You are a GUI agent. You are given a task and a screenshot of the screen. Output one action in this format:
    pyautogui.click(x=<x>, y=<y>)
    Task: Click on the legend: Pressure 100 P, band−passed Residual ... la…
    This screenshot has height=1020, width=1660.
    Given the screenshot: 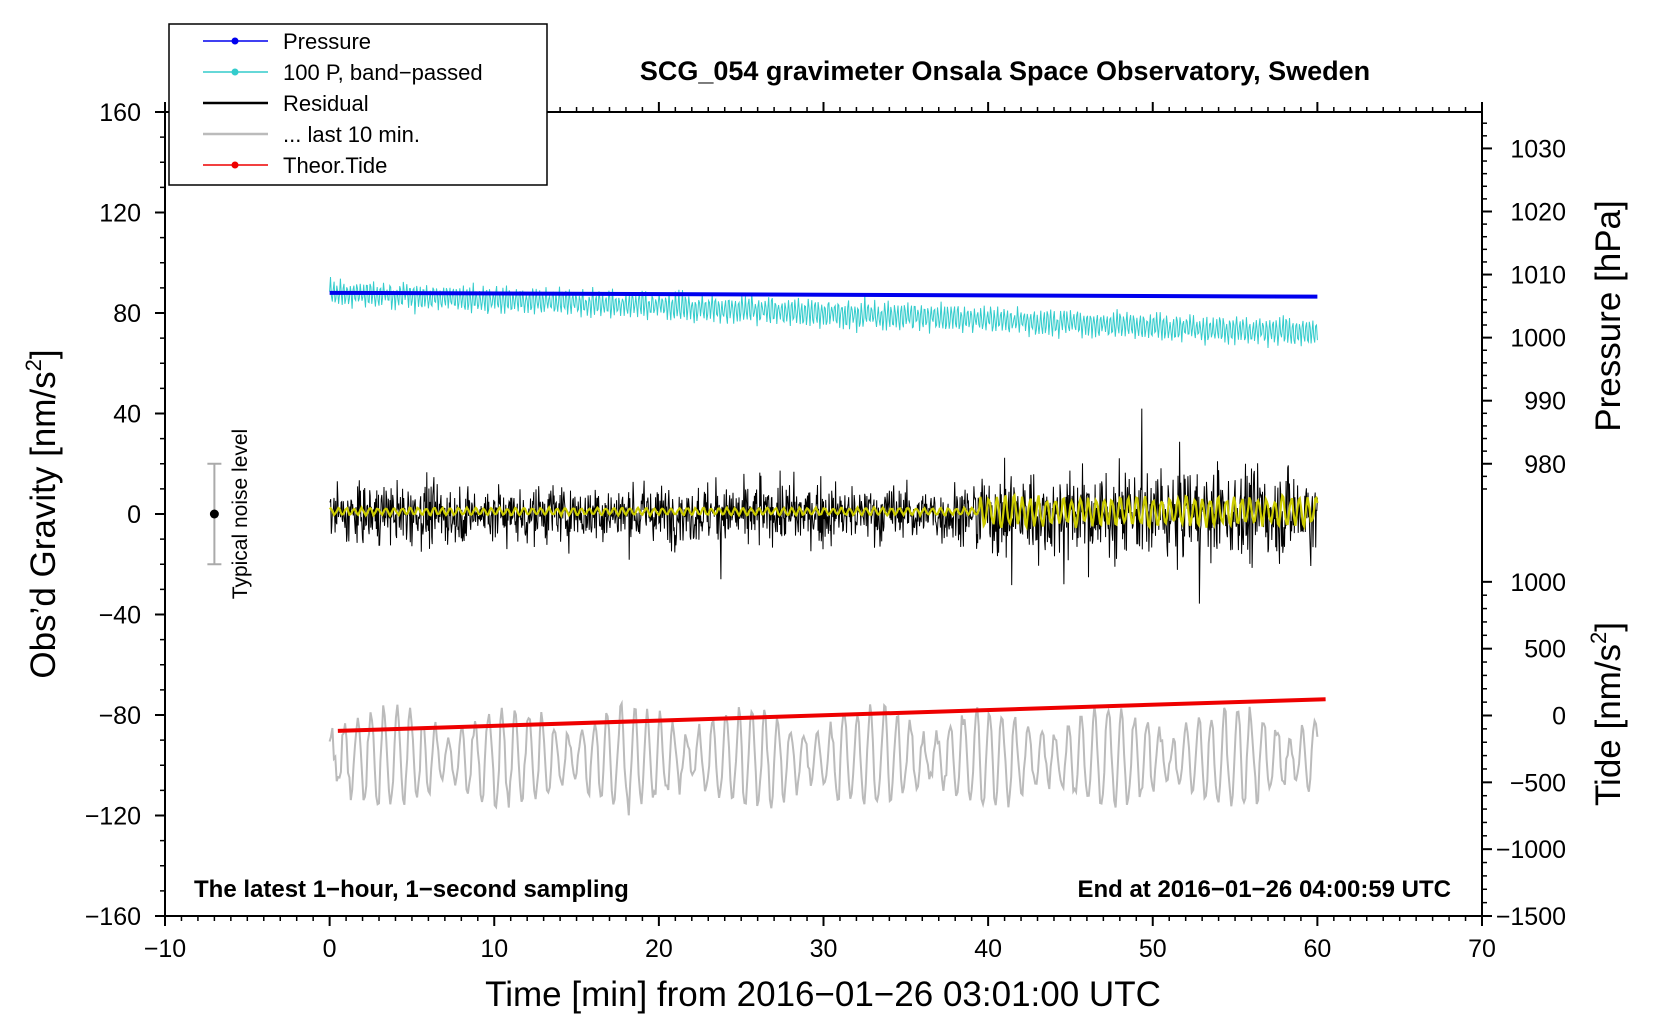 What is the action you would take?
    pyautogui.click(x=358, y=104)
    